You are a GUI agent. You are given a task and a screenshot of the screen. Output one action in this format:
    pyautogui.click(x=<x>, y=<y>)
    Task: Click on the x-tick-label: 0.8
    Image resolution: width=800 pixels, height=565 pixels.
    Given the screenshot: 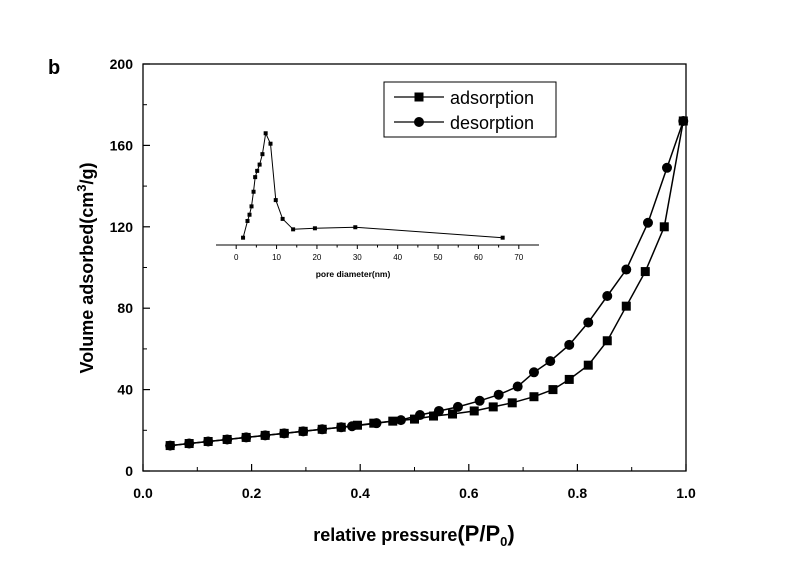 What is the action you would take?
    pyautogui.click(x=578, y=493)
    